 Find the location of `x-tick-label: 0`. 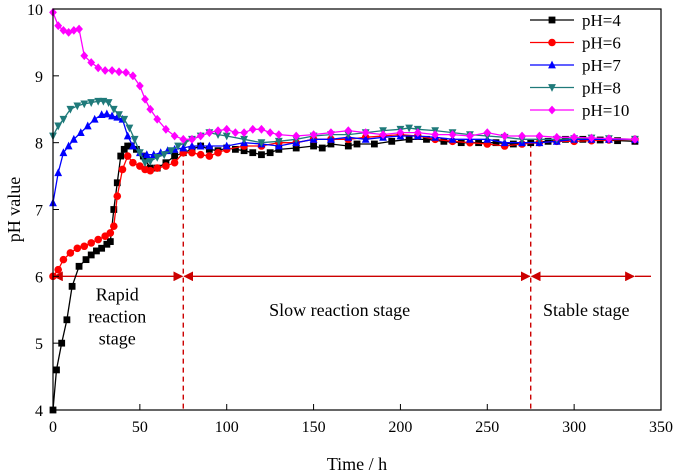

x-tick-label: 0 is located at coordinates (53, 427).